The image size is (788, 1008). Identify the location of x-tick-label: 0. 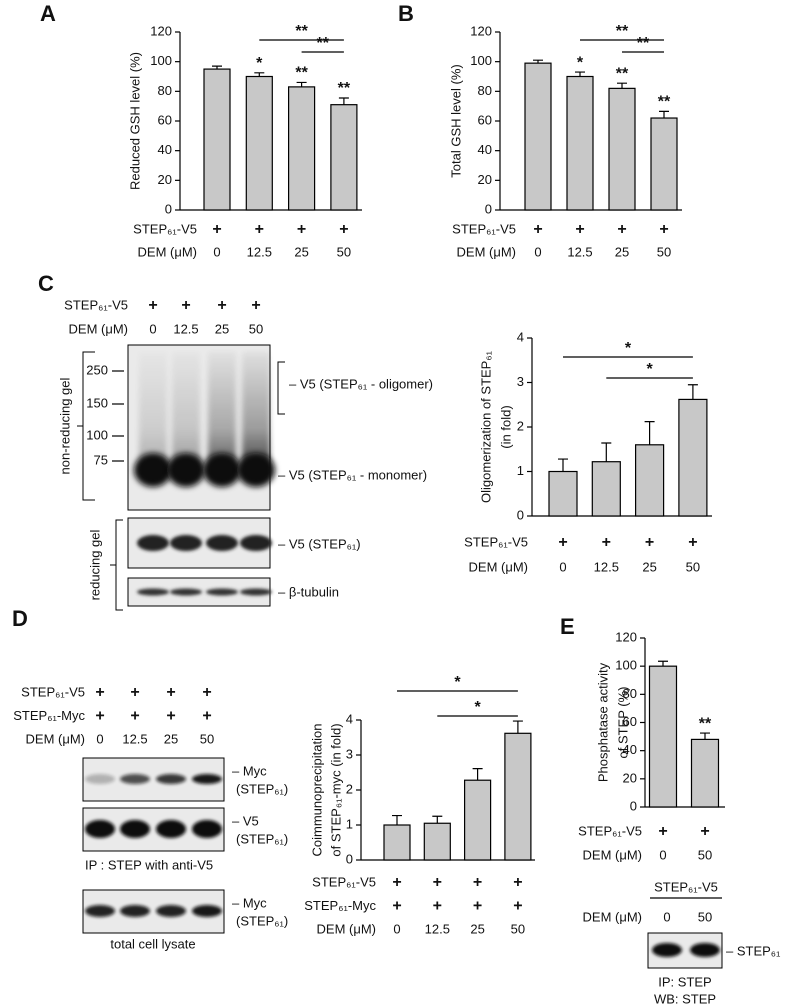
(562, 566).